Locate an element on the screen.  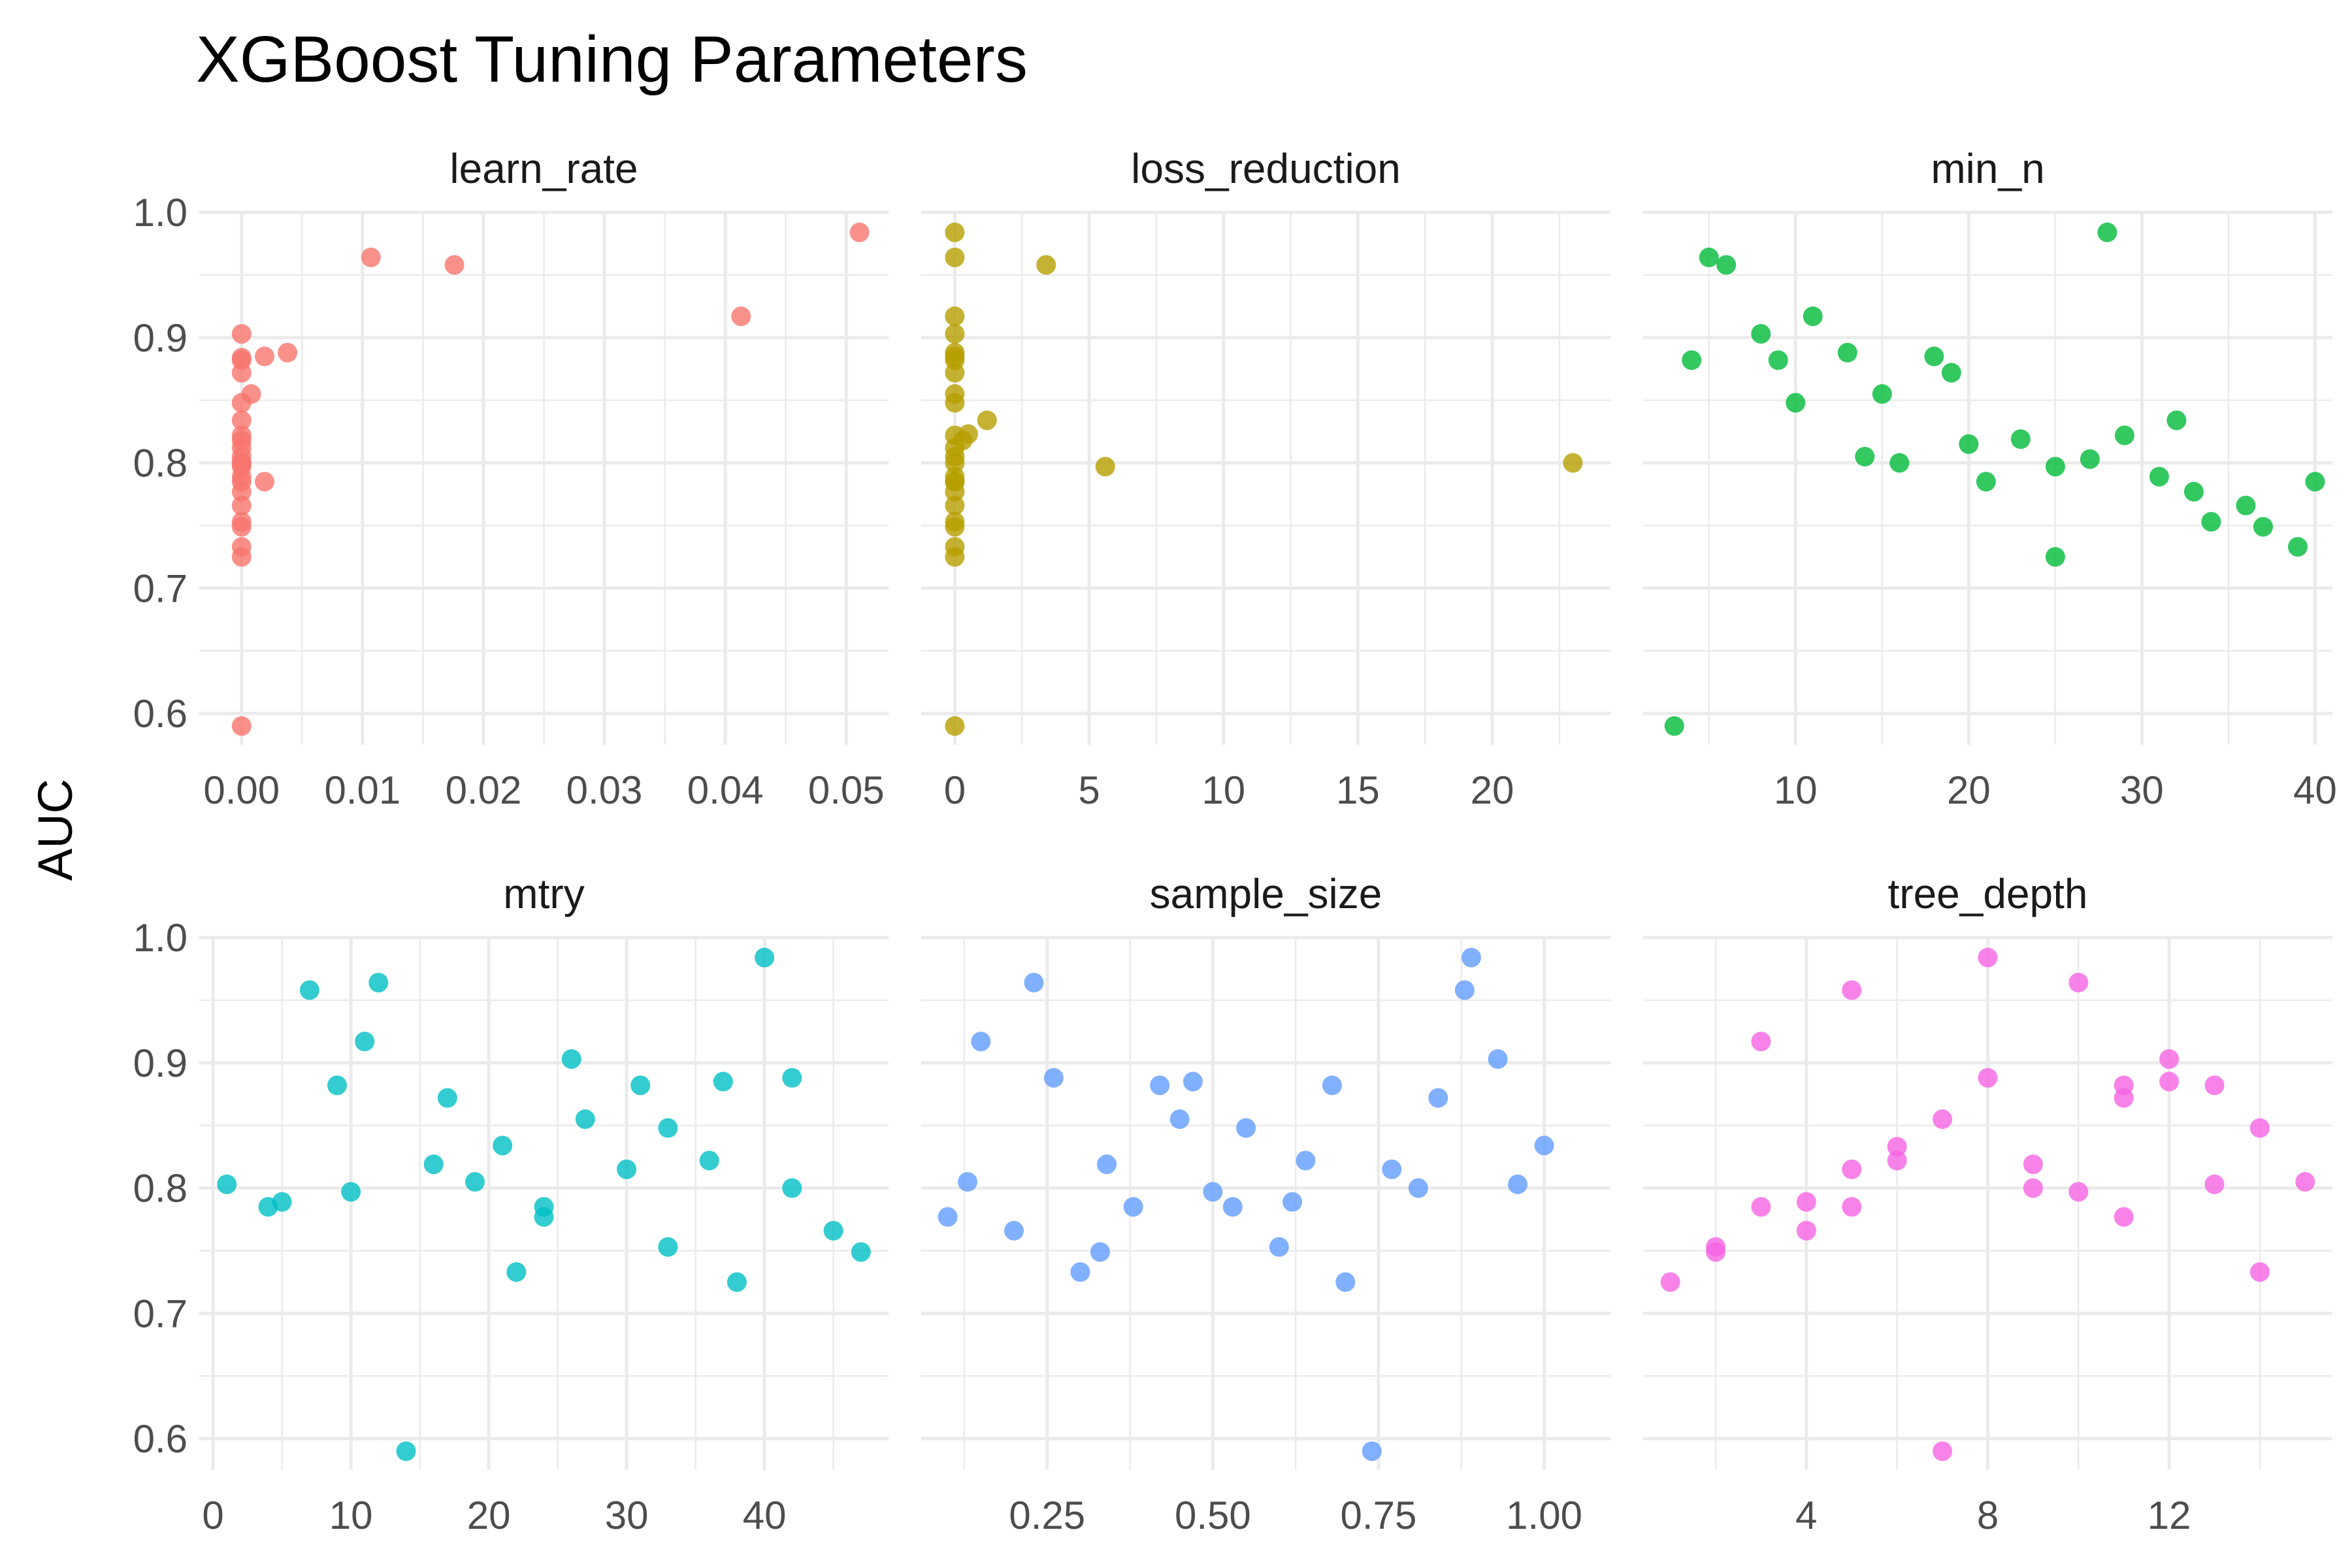
points-tree-depth is located at coordinates (1987, 1204).